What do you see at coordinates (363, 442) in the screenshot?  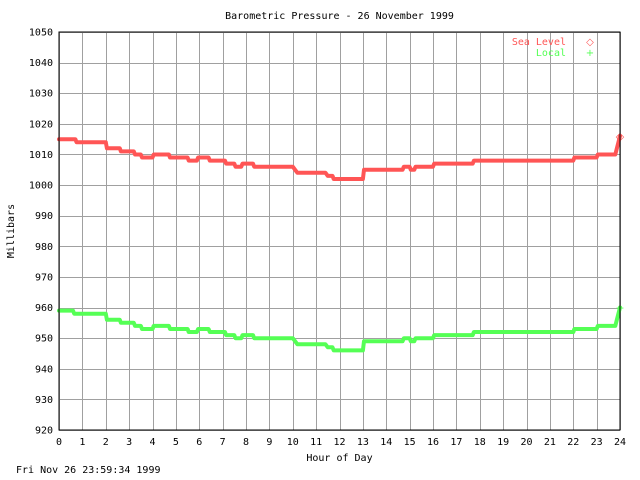 I see `x-tick-label: 13` at bounding box center [363, 442].